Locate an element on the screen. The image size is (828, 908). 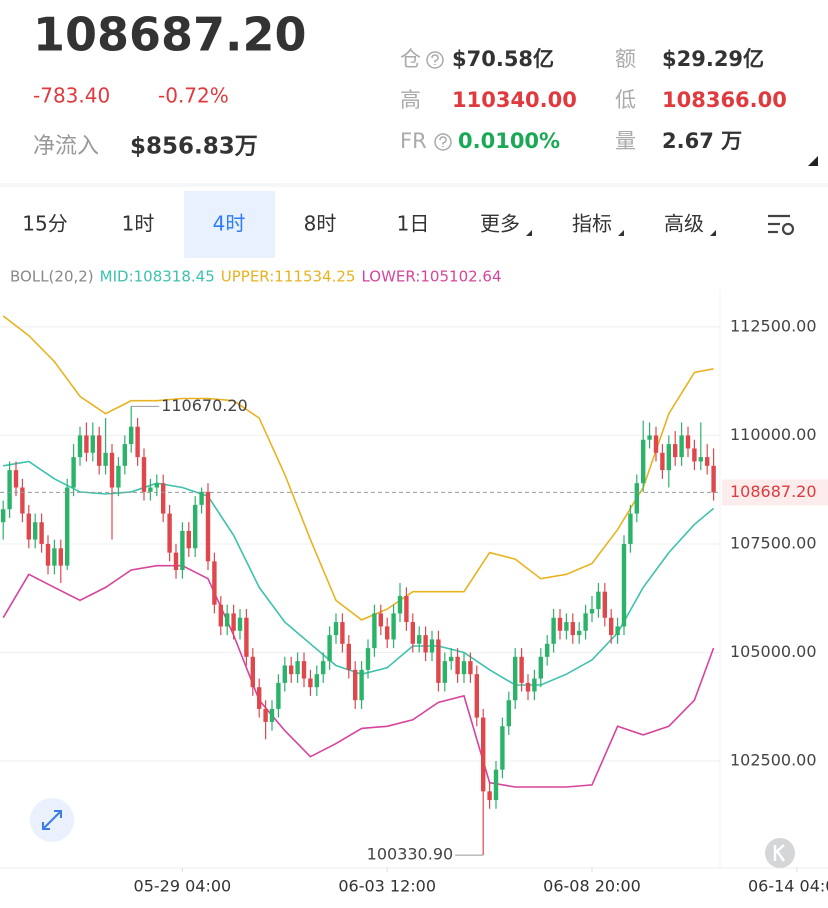
tab: 高级 is located at coordinates (684, 224).